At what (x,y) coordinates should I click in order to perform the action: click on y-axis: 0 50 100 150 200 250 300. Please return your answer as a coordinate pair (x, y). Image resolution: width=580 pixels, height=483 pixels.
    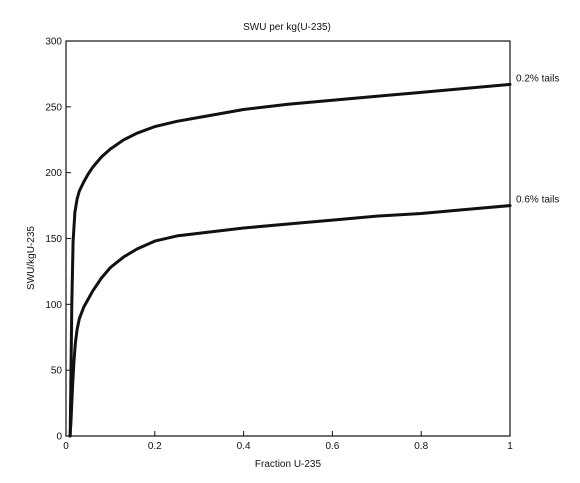
    Looking at the image, I should click on (58, 240).